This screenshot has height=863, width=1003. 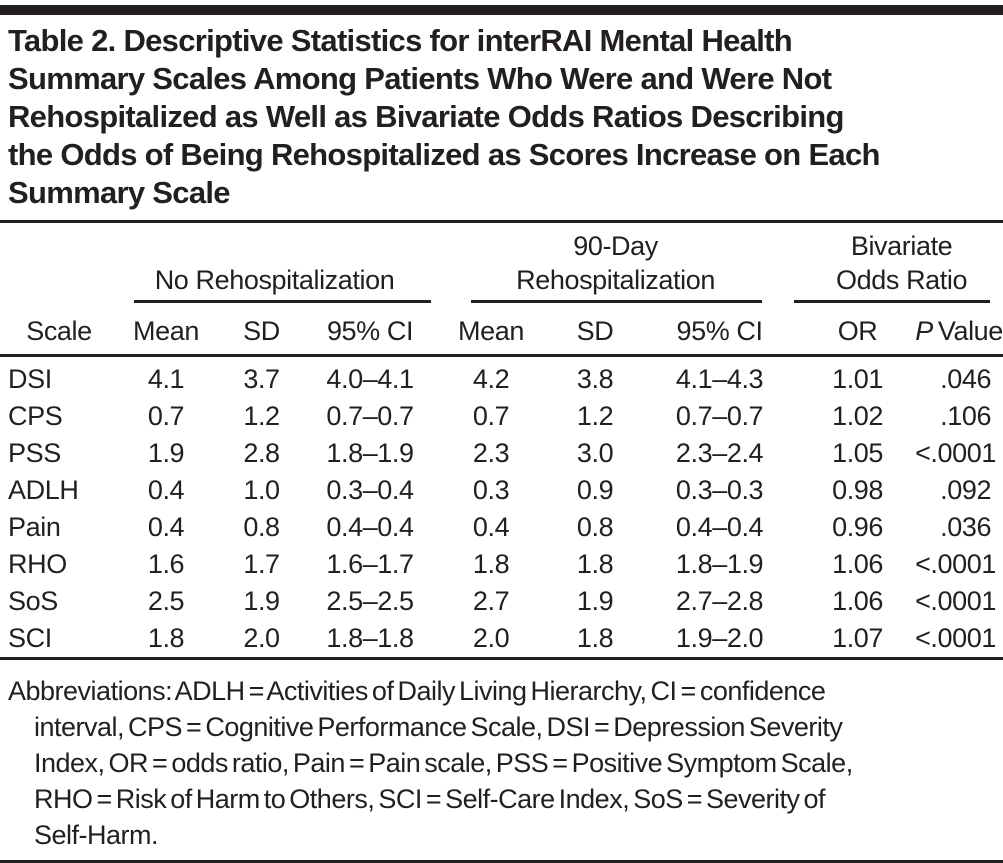 What do you see at coordinates (166, 416) in the screenshot?
I see `value-cell-no_rehosp-mean: 0.7` at bounding box center [166, 416].